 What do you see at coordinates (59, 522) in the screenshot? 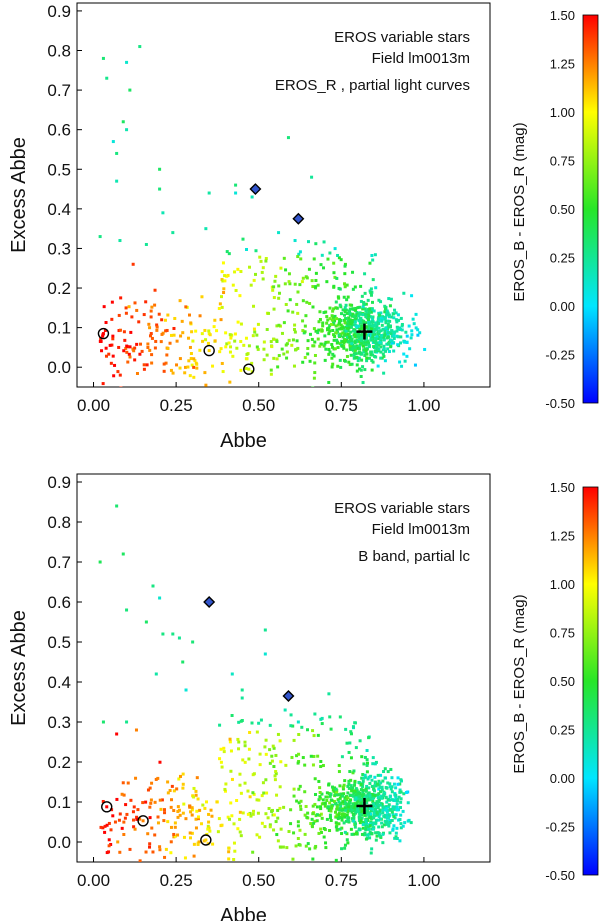
I see `y-tick-label: 0.8` at bounding box center [59, 522].